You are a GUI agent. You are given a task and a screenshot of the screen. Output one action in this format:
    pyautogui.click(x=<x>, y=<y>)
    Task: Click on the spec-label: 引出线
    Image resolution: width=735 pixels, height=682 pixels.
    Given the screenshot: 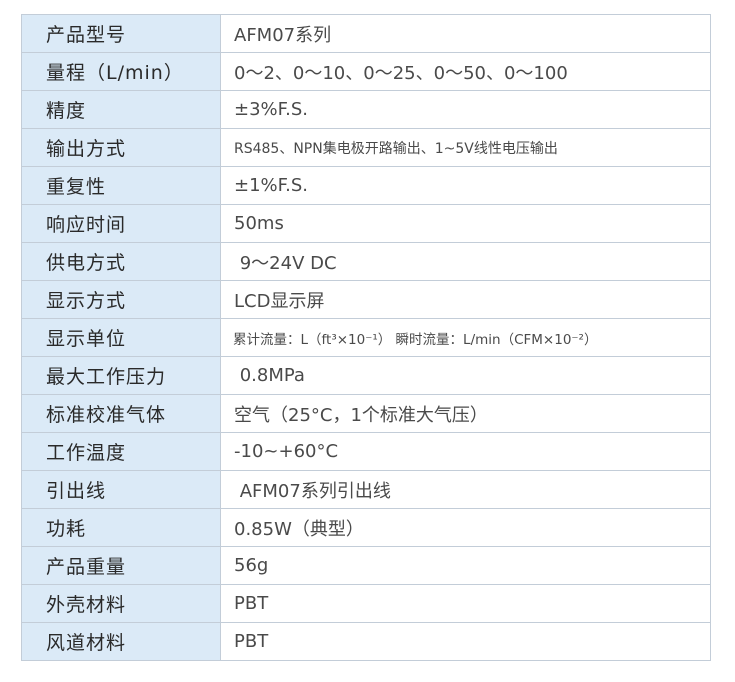 What is the action you would take?
    pyautogui.click(x=121, y=489)
    